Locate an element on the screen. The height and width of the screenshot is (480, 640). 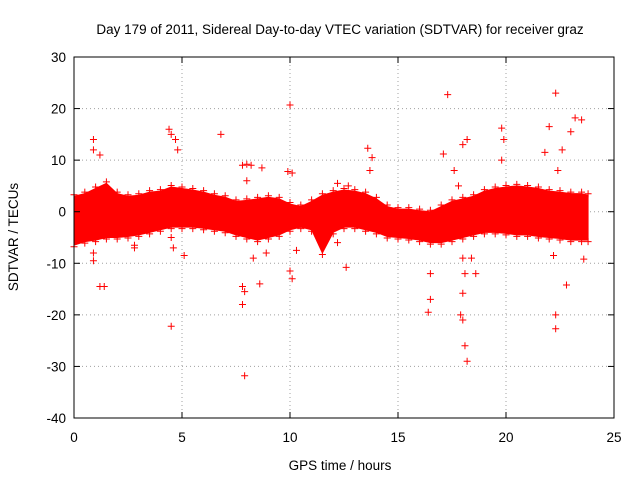
y-tick-label: -30 is located at coordinates (56, 366).